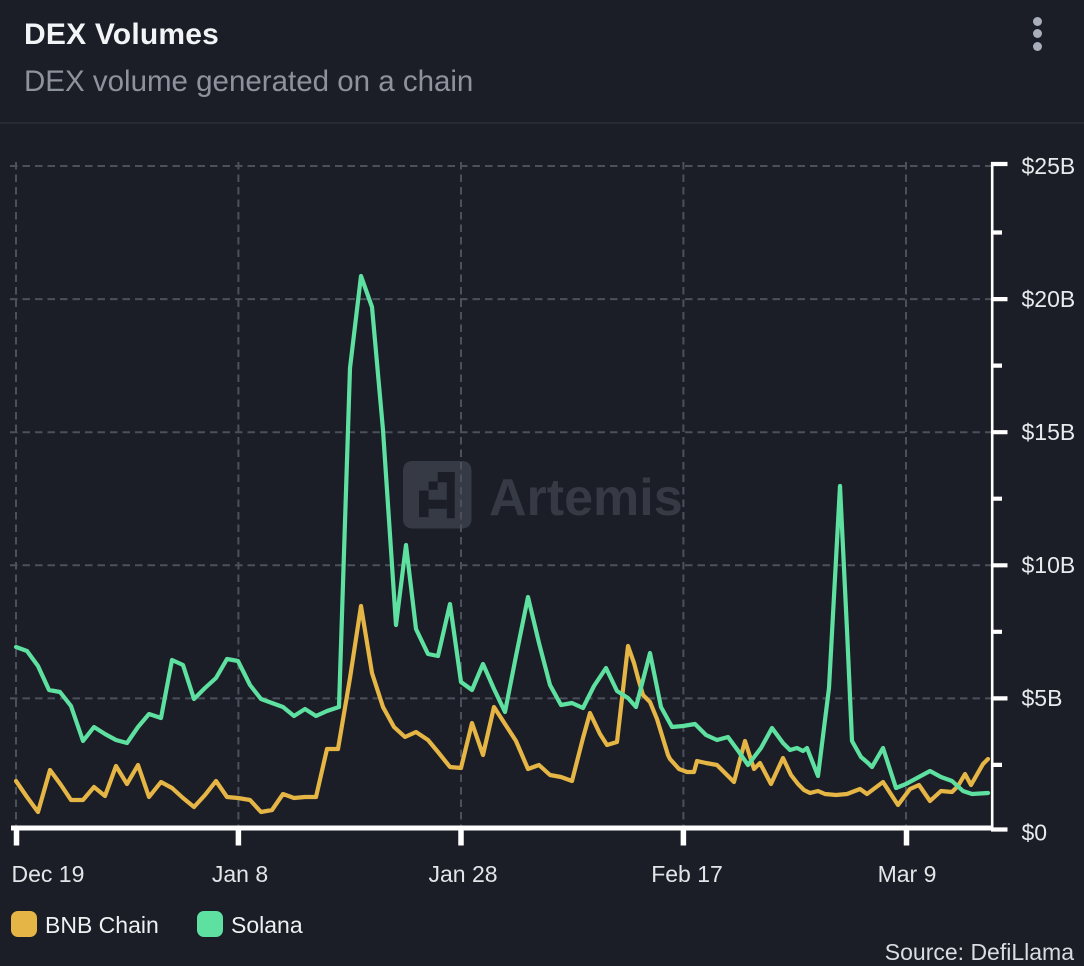 The height and width of the screenshot is (966, 1084). I want to click on svg-text: Jan 28, so click(462, 874).